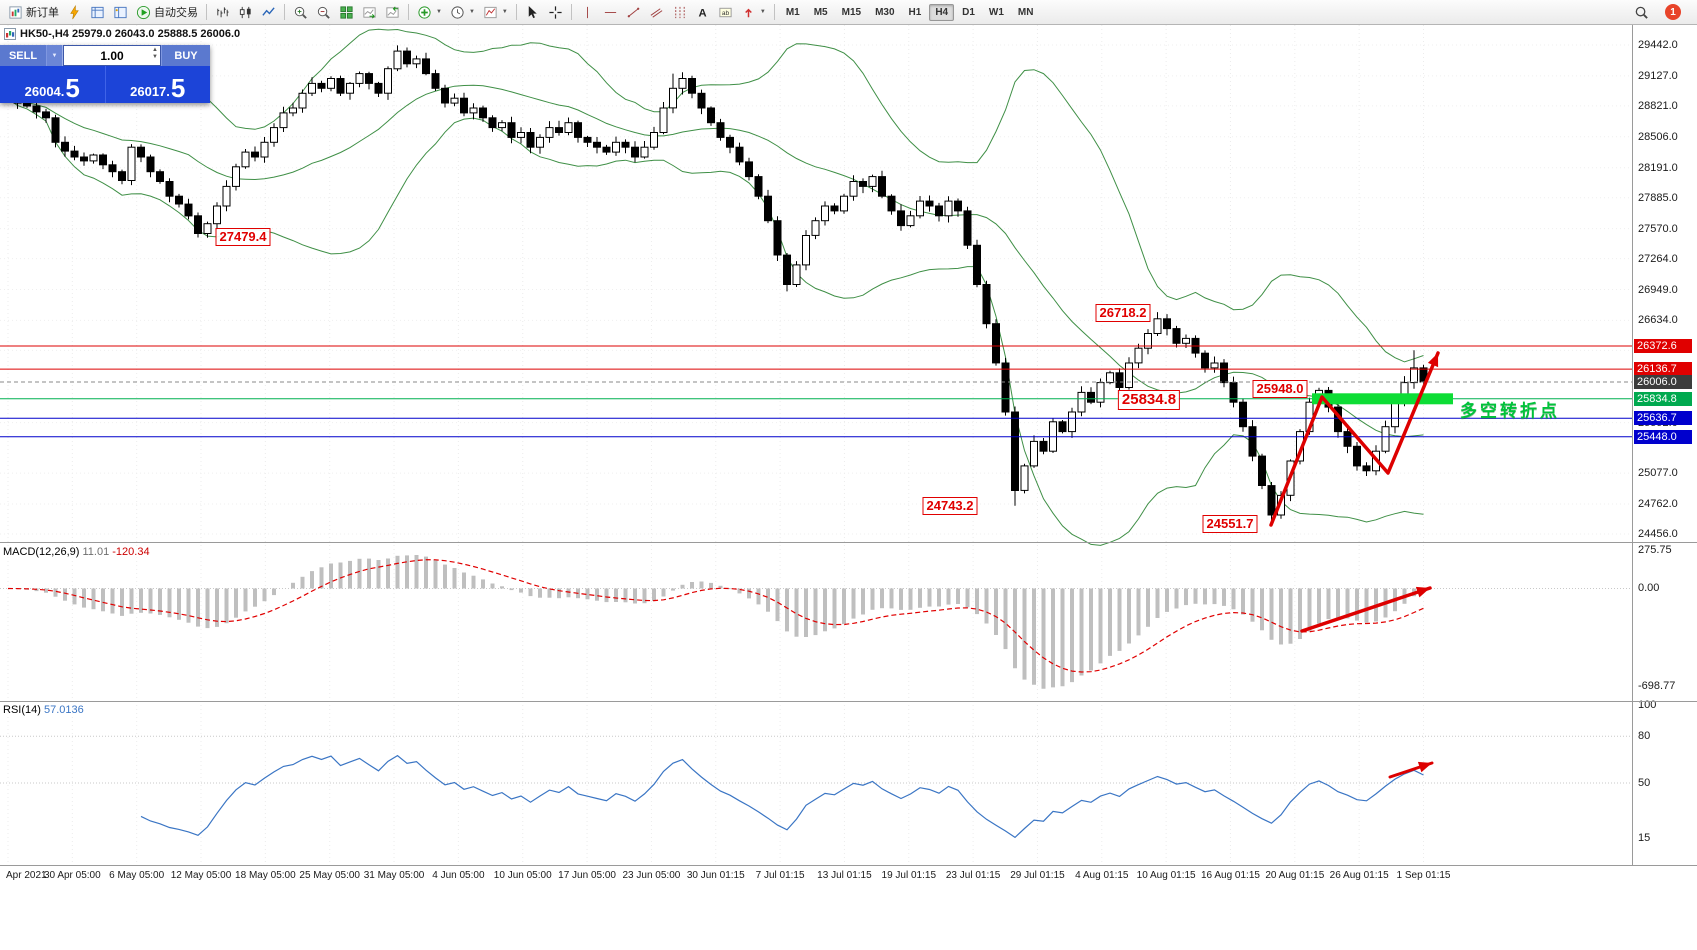 The width and height of the screenshot is (1697, 950). I want to click on candlestick-button, so click(245, 12).